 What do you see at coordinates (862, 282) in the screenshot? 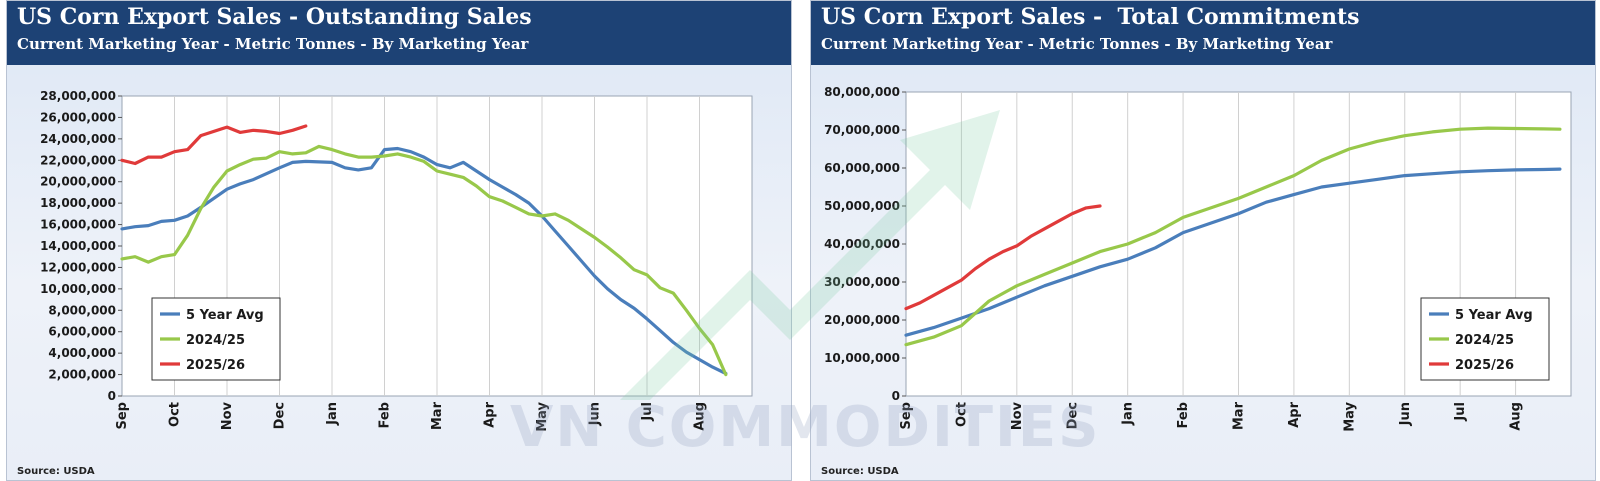
I see `y-tick-label: 30,000,000` at bounding box center [862, 282].